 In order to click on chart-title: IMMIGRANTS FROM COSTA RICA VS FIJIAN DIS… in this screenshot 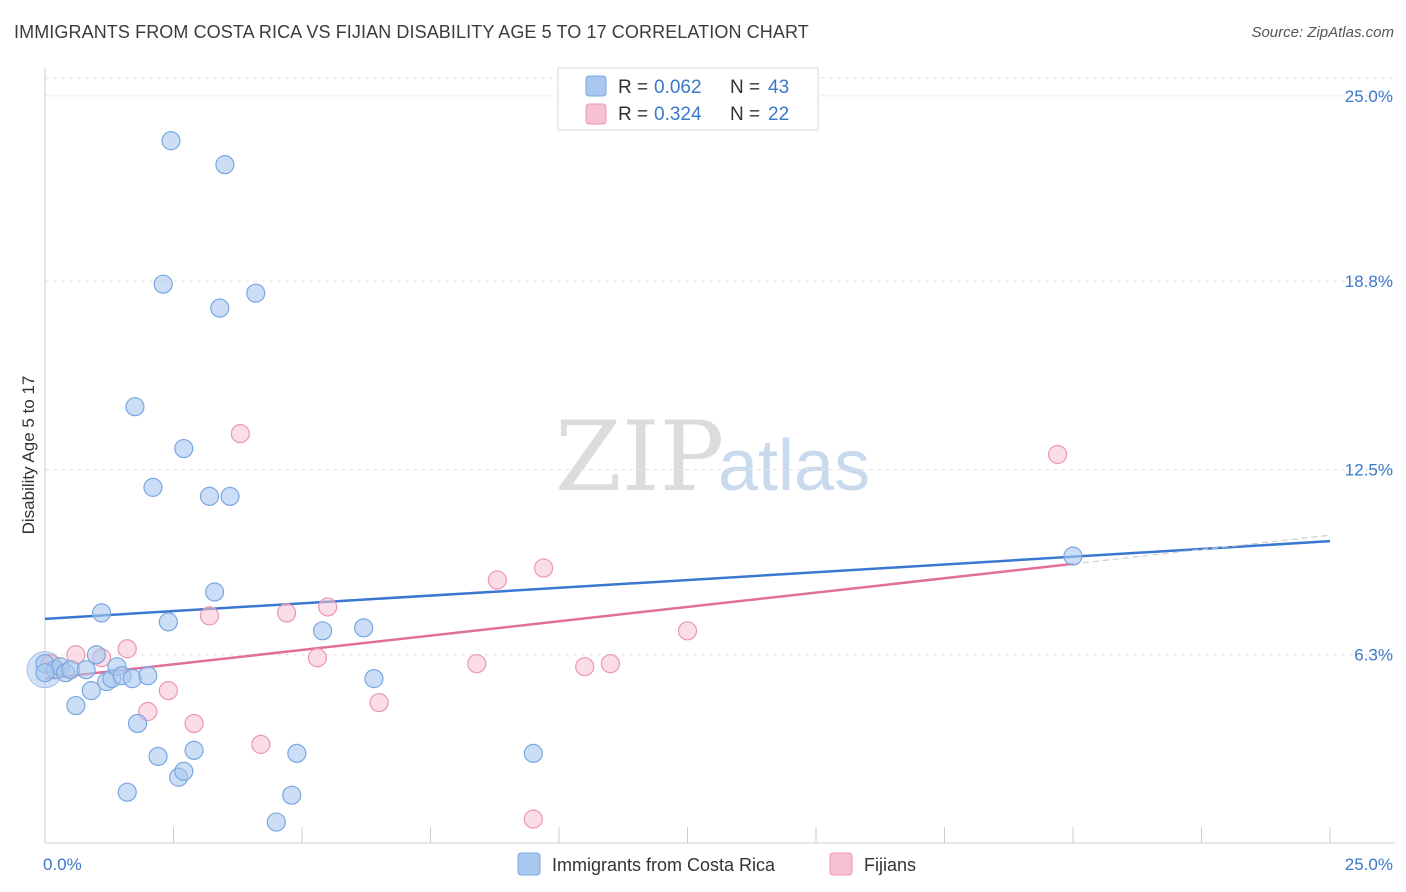, I will do `click(411, 32)`.